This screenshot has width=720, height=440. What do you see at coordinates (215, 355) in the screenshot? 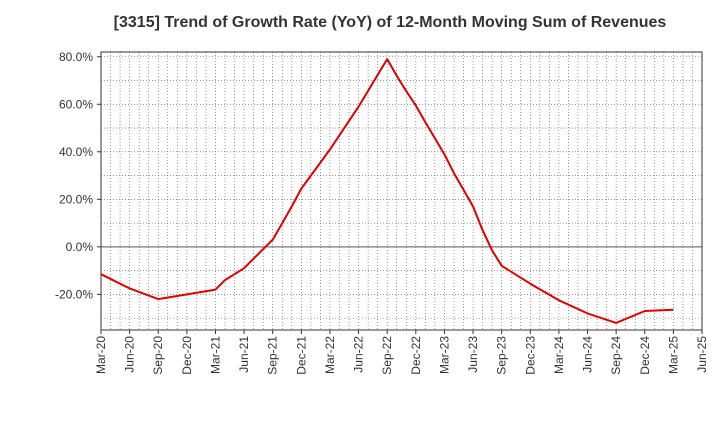
I see `x-tick-label: Mar-21` at bounding box center [215, 355].